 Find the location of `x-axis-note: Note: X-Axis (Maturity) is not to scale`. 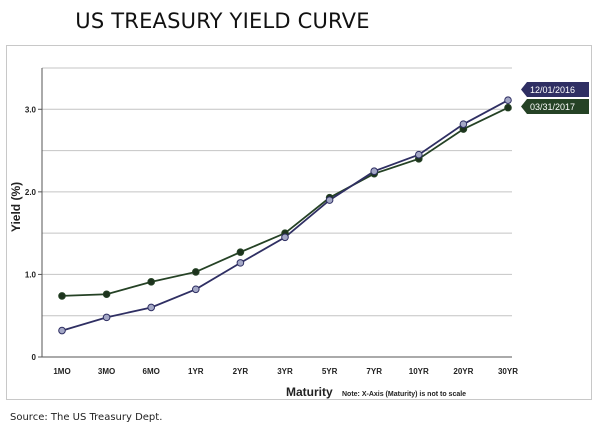

x-axis-note: Note: X-Axis (Maturity) is not to scale is located at coordinates (404, 394).